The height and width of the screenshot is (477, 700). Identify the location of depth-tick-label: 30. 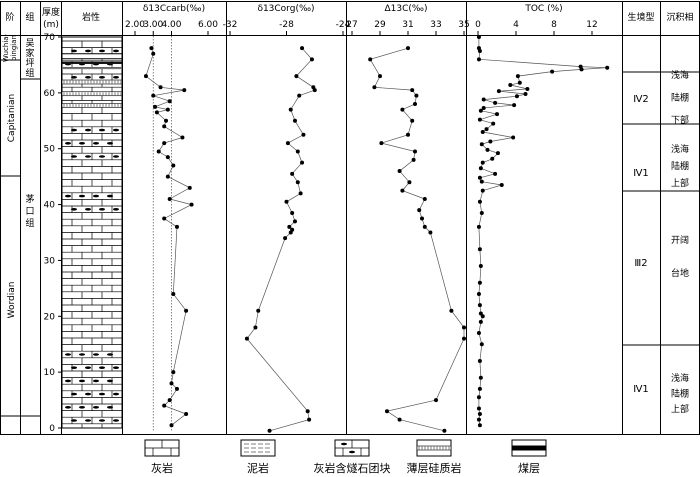
(50, 261).